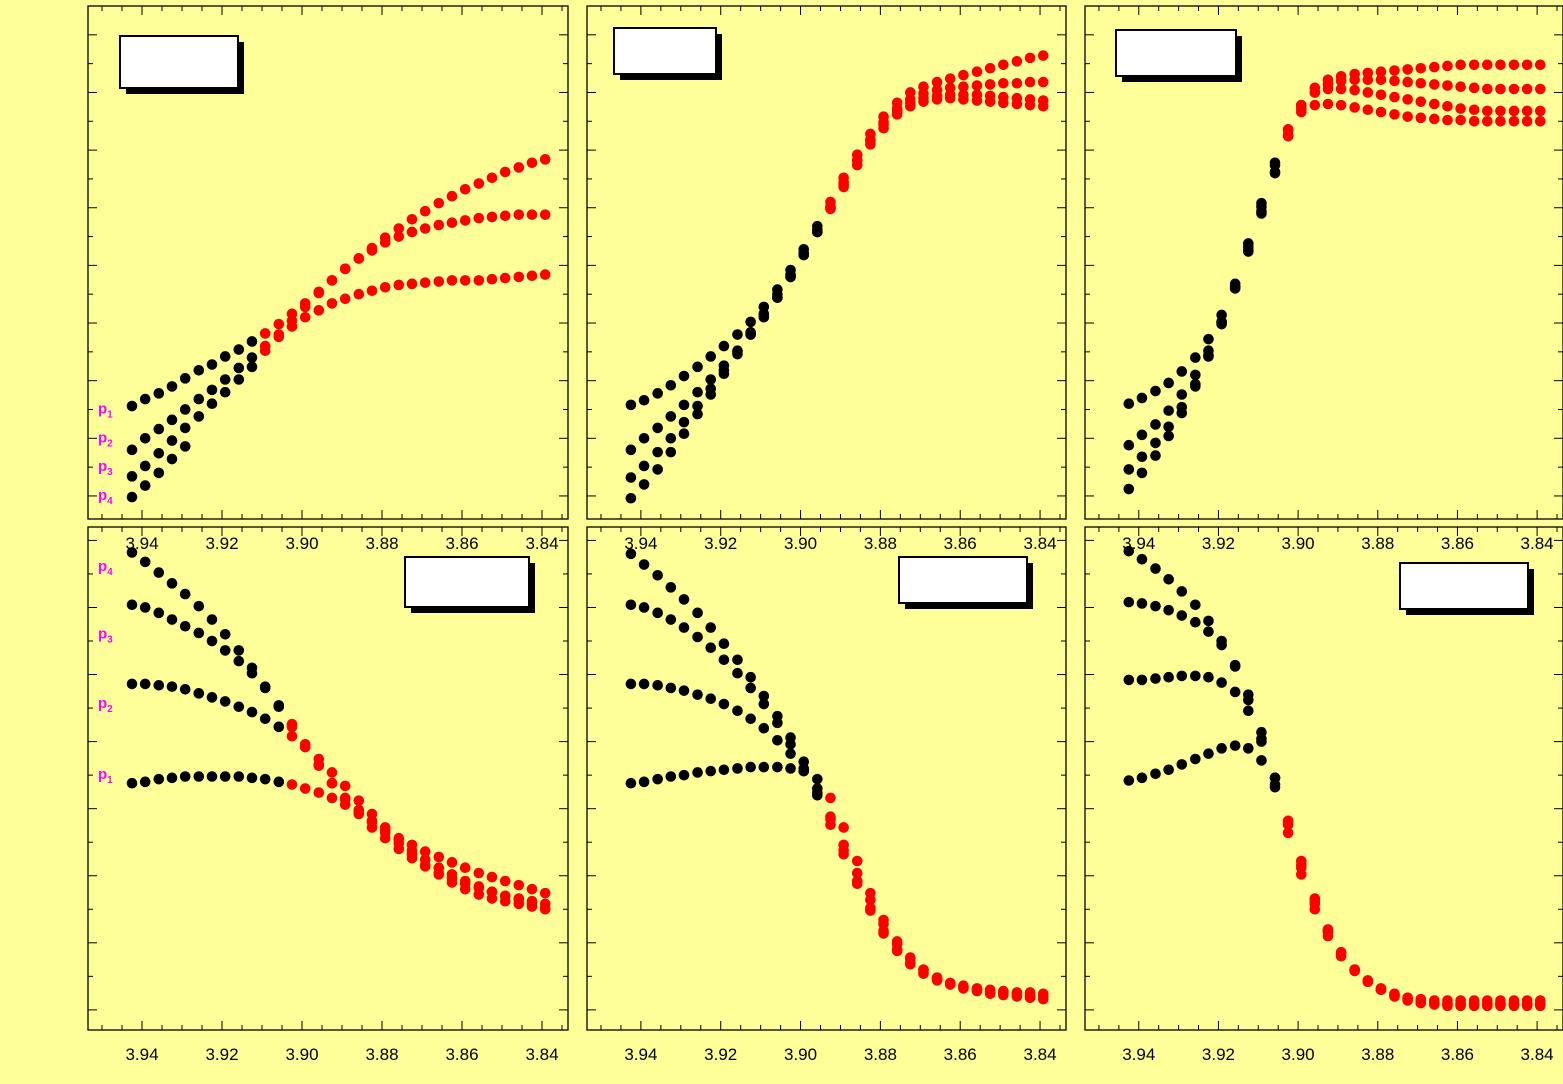  Describe the element at coordinates (110, 443) in the screenshot. I see `mode-label-subscript: 2` at that location.